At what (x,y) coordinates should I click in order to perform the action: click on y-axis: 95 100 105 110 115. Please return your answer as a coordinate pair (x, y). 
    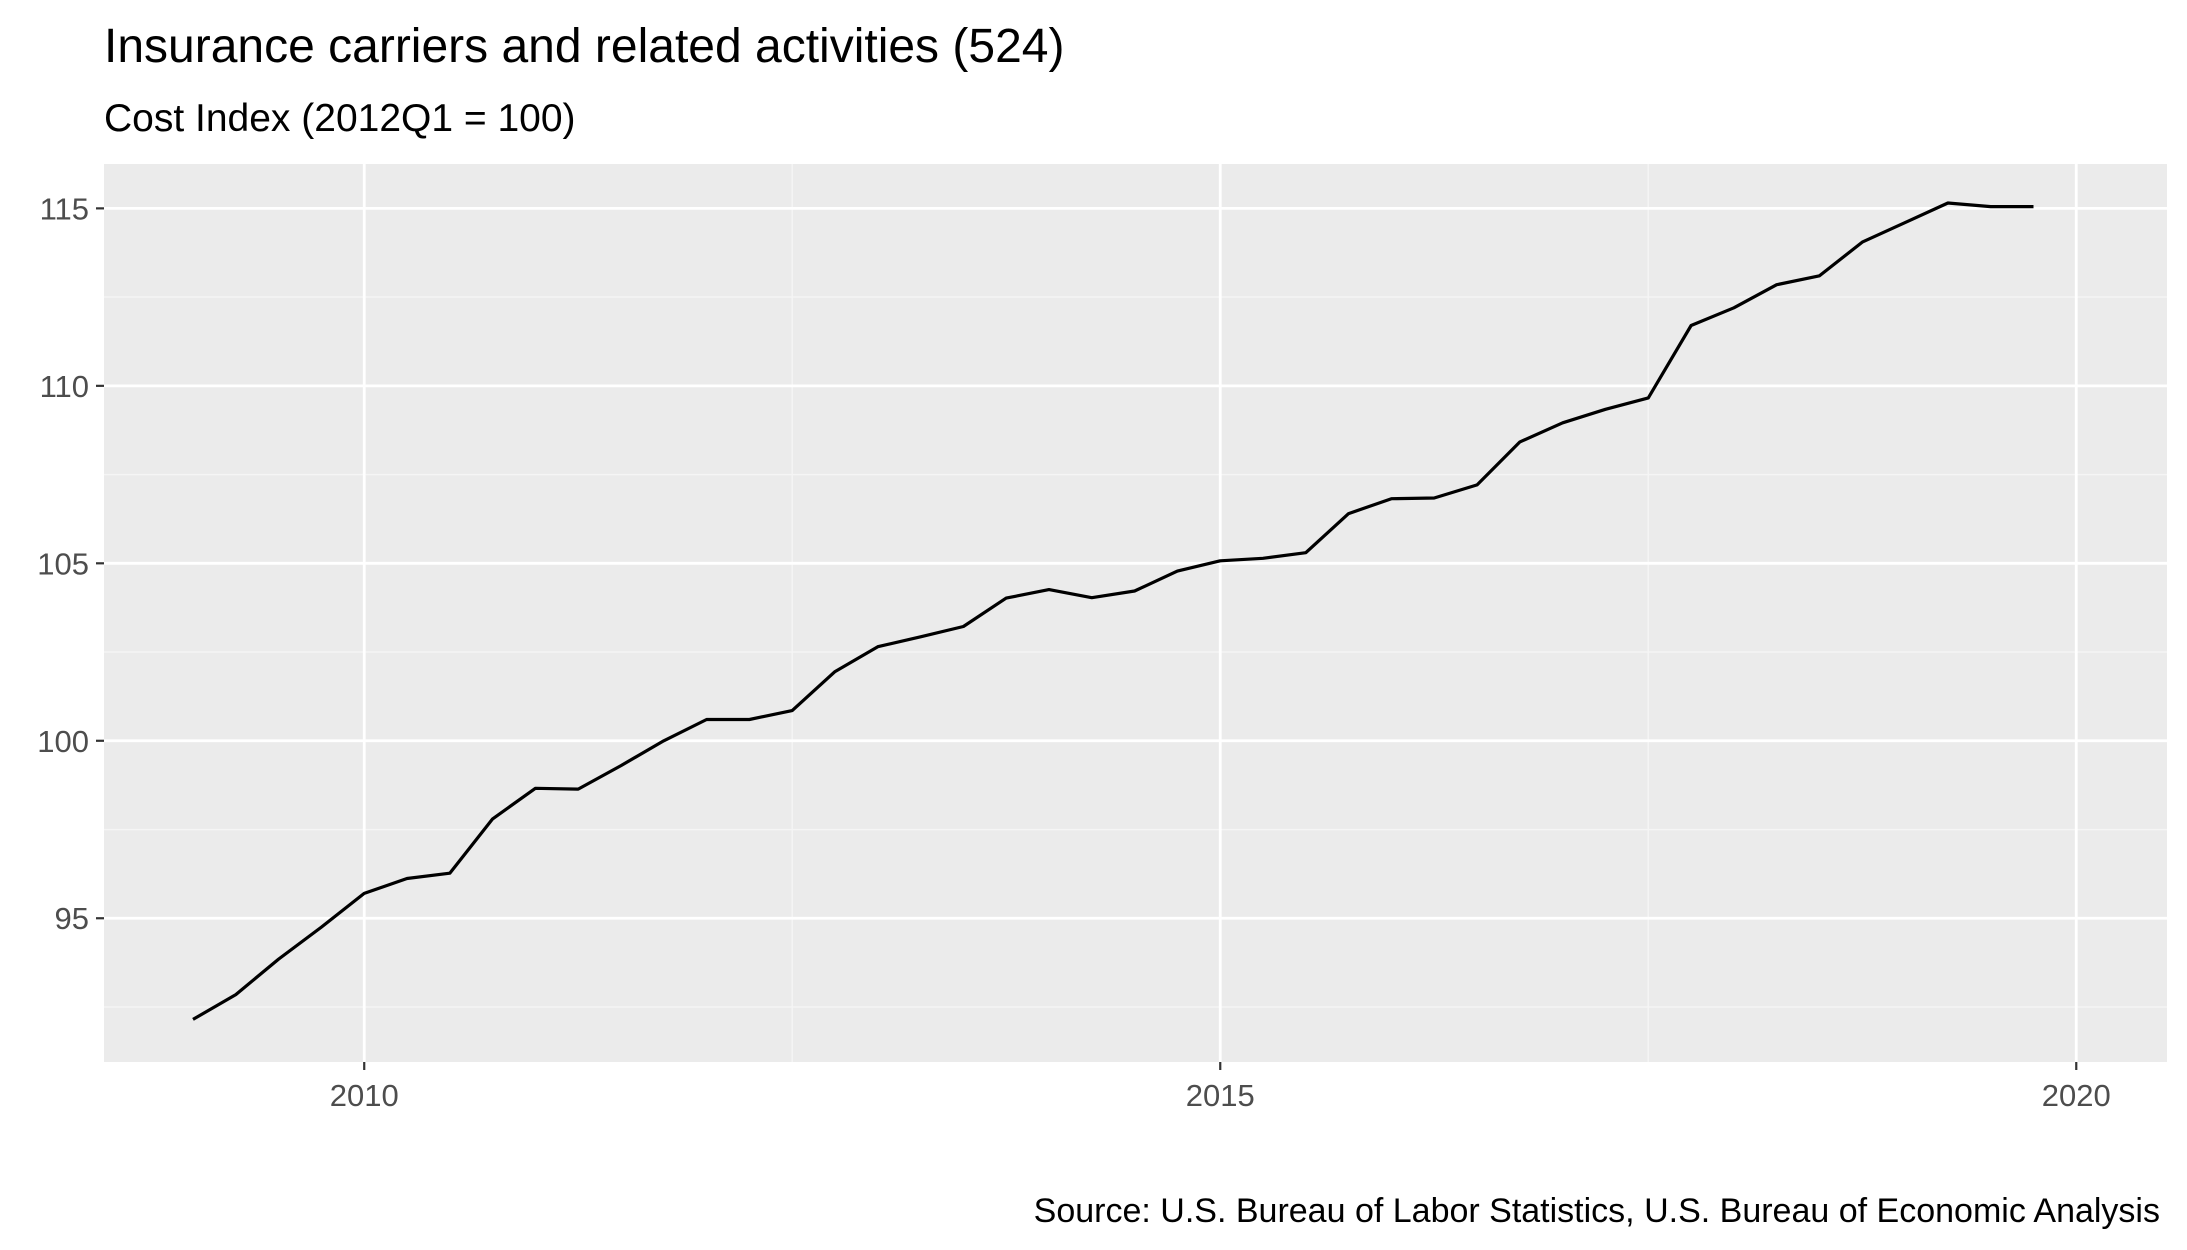
    Looking at the image, I should click on (70, 563).